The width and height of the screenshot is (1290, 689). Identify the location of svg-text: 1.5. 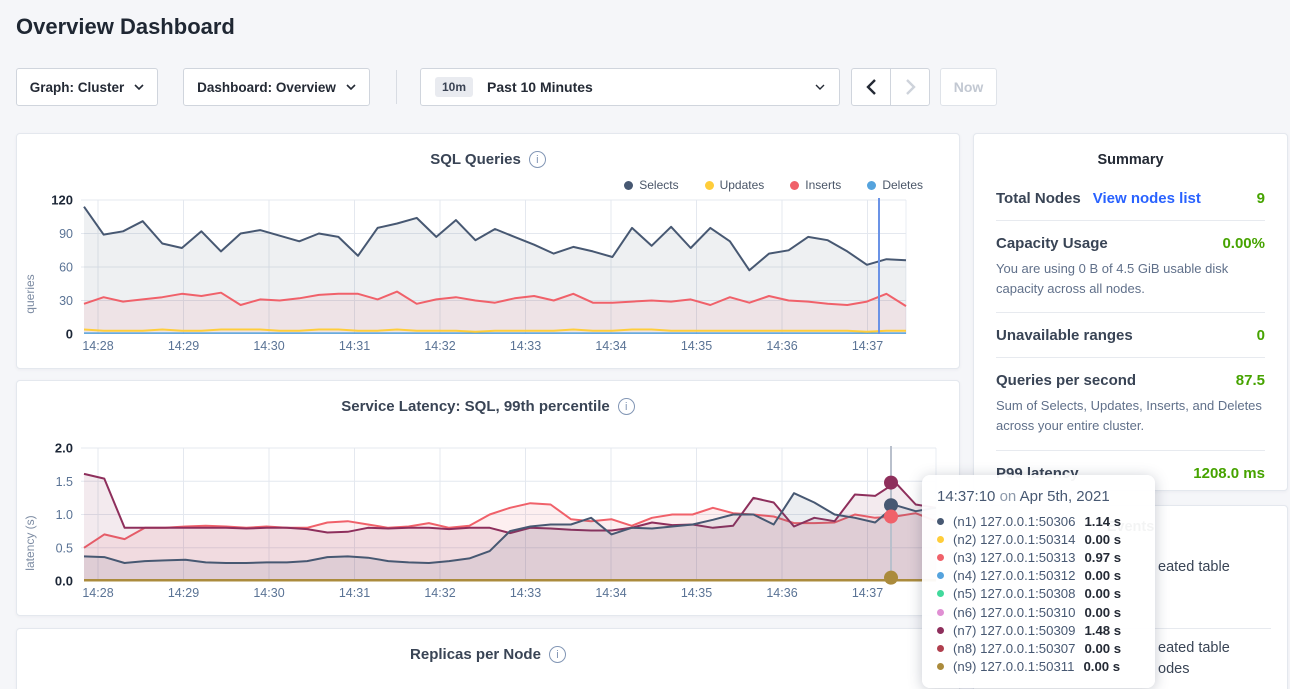
(64, 482).